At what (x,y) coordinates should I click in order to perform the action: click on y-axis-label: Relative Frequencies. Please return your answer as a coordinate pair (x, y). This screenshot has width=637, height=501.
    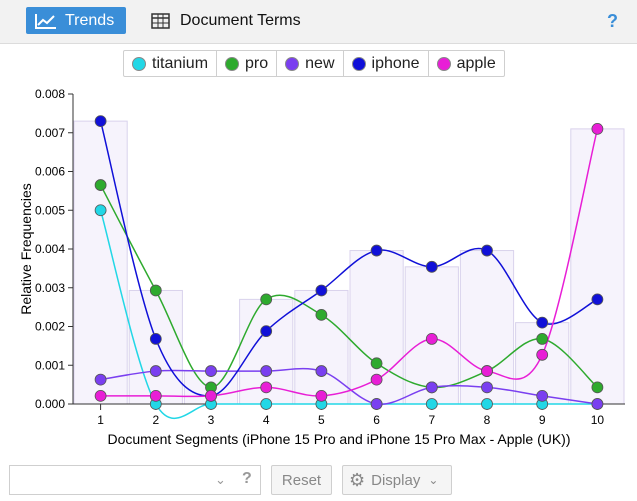
    Looking at the image, I should click on (26, 249).